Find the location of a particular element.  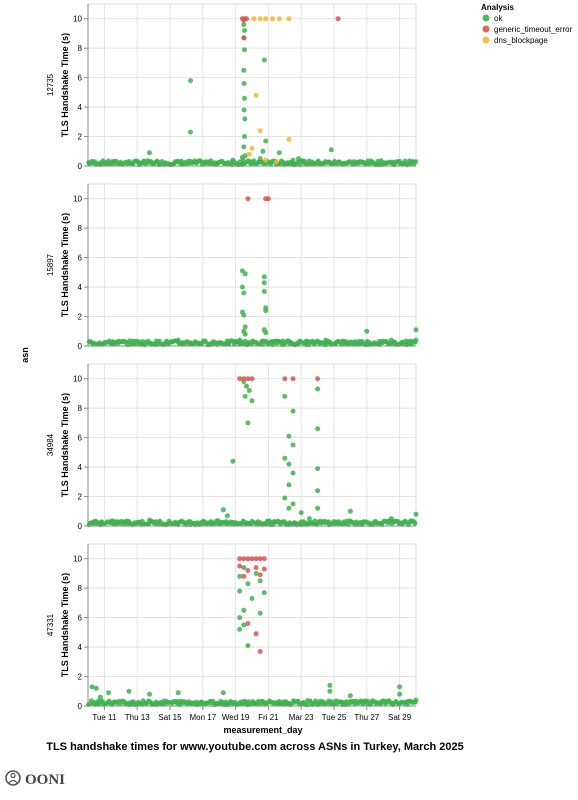

x-tick-label: Mar 23 is located at coordinates (301, 717).